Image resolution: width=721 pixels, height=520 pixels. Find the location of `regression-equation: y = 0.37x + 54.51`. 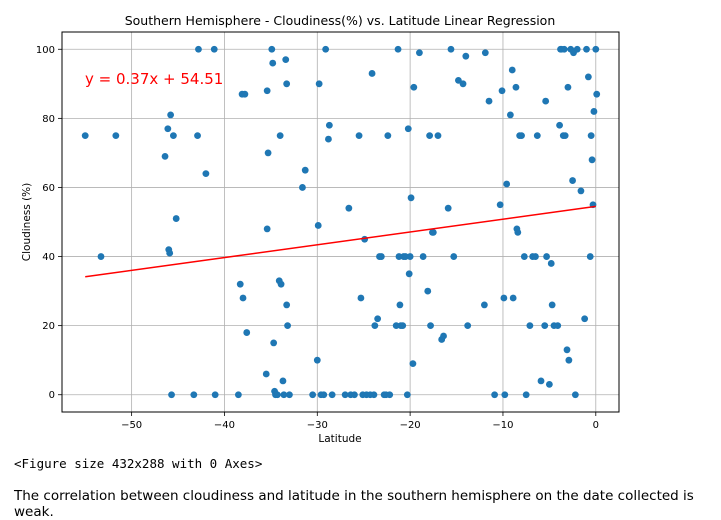

regression-equation: y = 0.37x + 54.51 is located at coordinates (154, 79).